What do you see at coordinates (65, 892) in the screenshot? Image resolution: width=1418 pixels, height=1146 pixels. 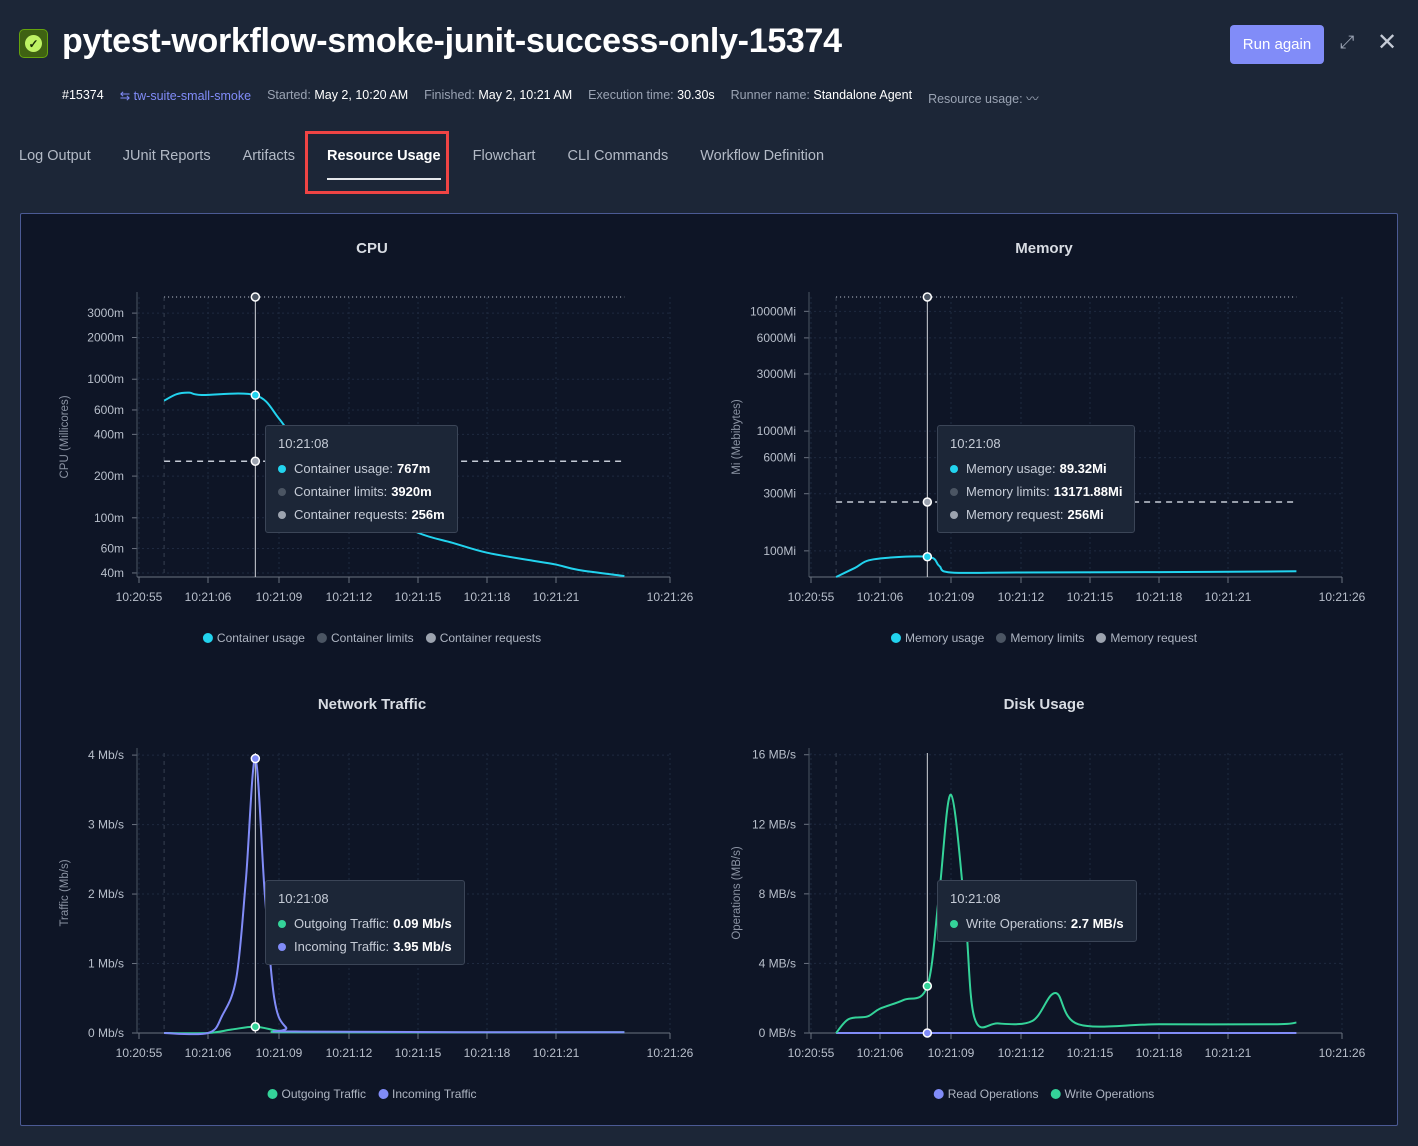 I see `y-axis-label: Traffic (Mb/s)` at bounding box center [65, 892].